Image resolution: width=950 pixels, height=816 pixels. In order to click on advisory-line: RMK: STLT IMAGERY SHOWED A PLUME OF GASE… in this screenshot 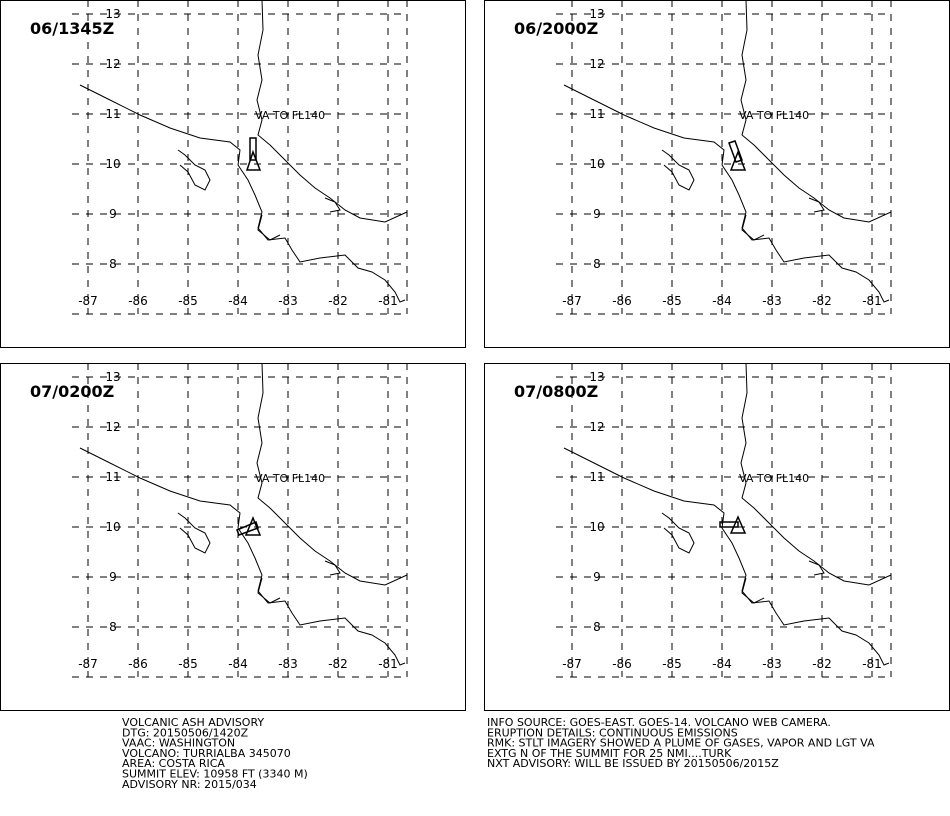, I will do `click(681, 743)`.